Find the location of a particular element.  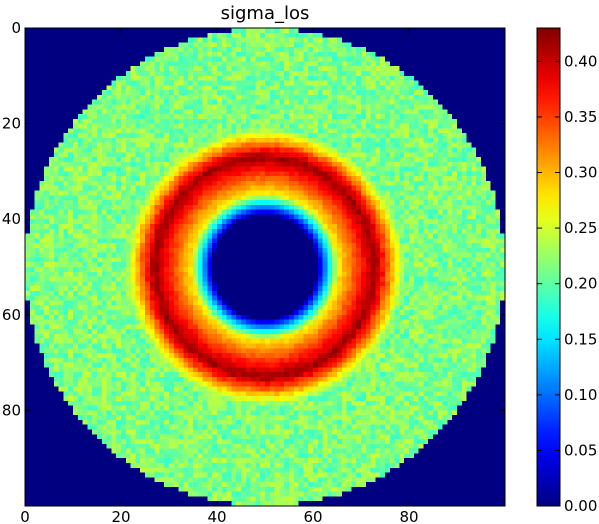

colorbar-tick-label: 0.30 is located at coordinates (580, 173).